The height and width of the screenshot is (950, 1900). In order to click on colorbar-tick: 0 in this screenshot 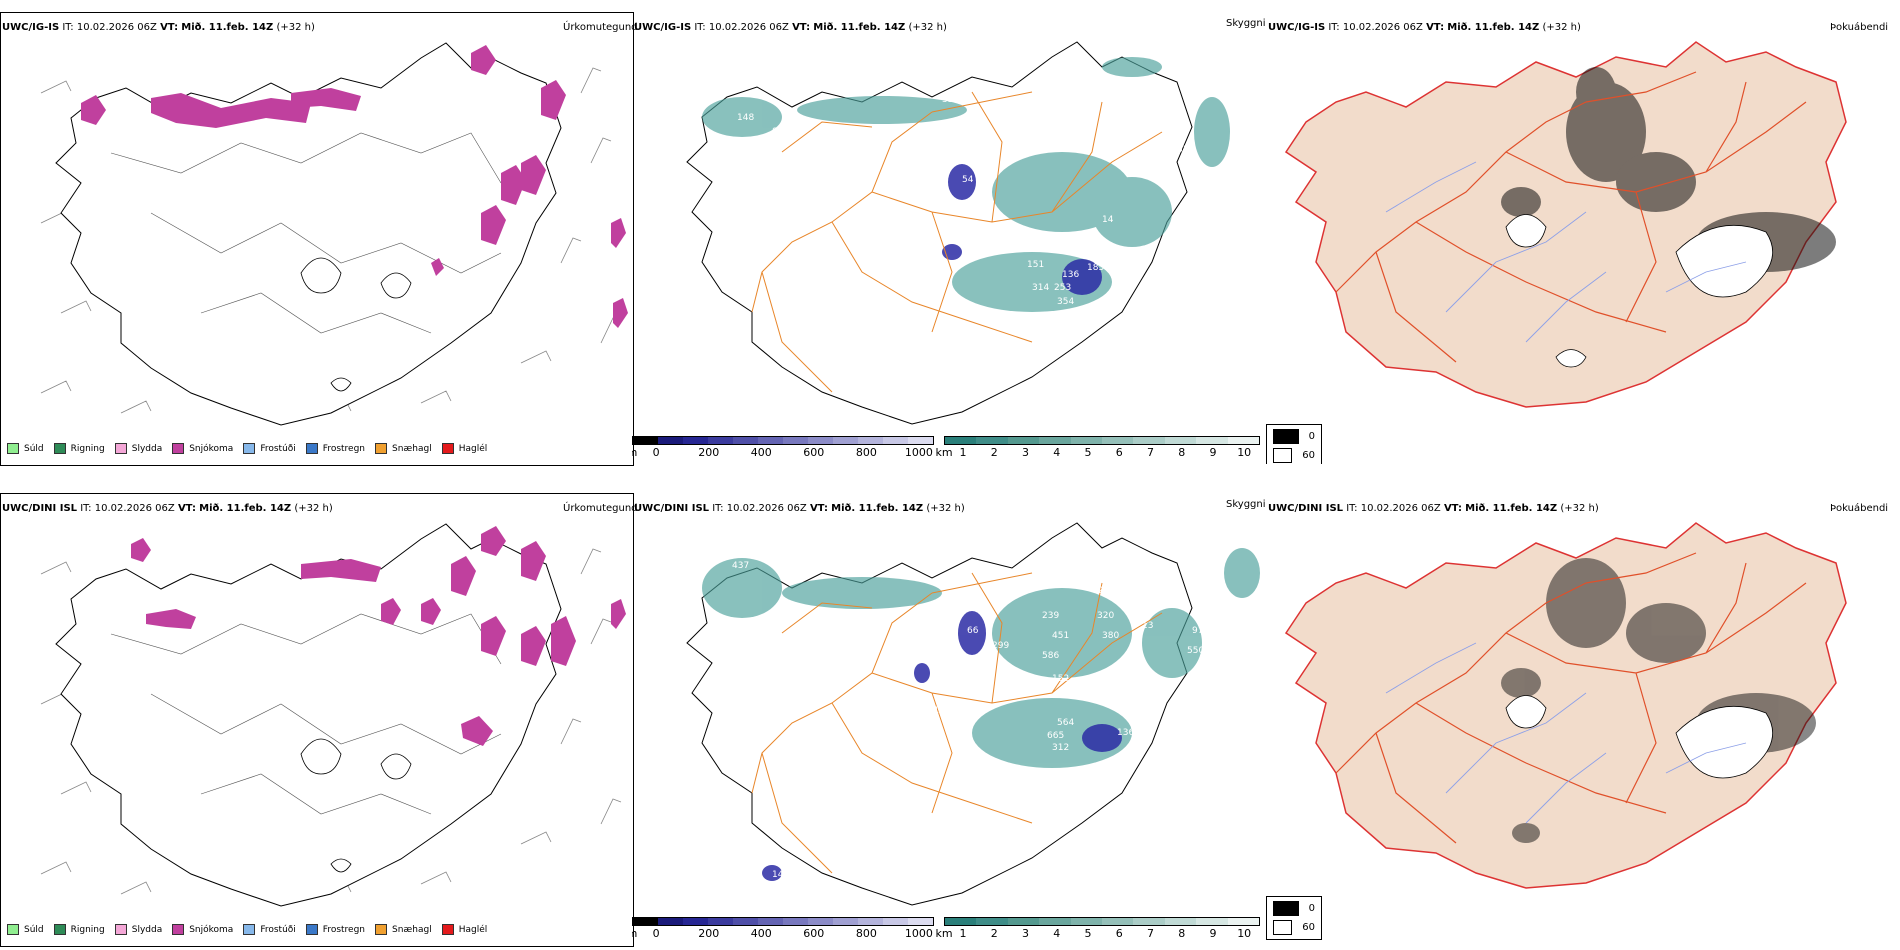, I will do `click(656, 933)`.